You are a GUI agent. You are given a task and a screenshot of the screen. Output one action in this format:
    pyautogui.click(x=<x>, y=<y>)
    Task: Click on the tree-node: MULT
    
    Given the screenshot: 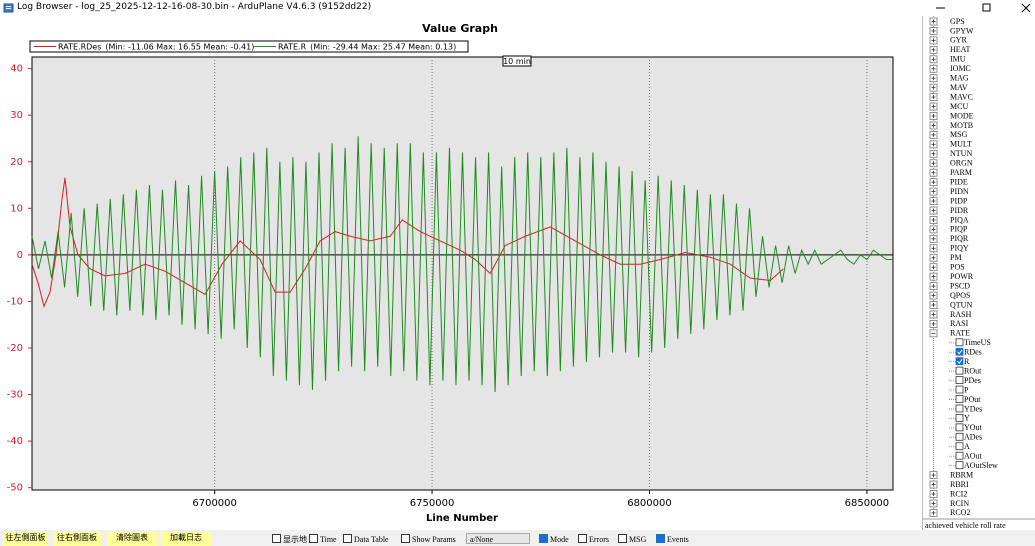 What is the action you would take?
    pyautogui.click(x=950, y=144)
    